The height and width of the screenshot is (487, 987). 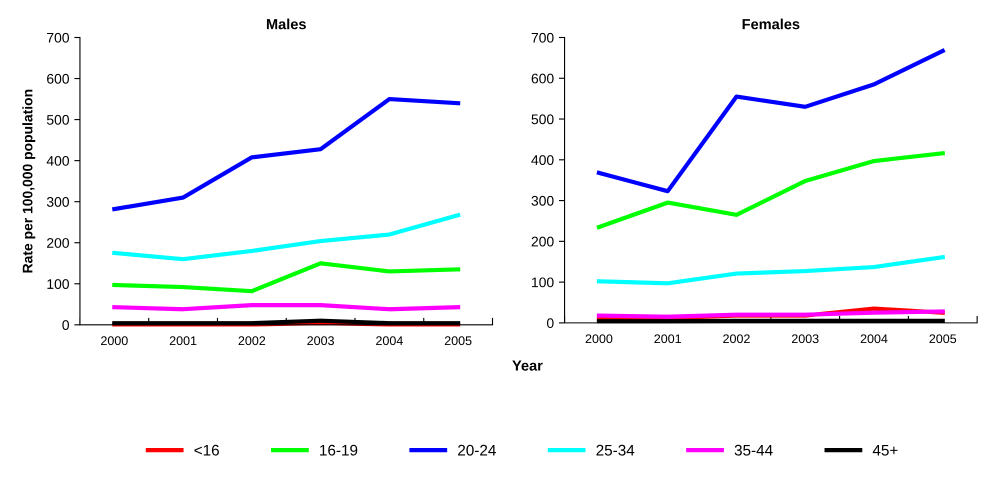 I want to click on x-axis-title: Year, so click(x=527, y=365).